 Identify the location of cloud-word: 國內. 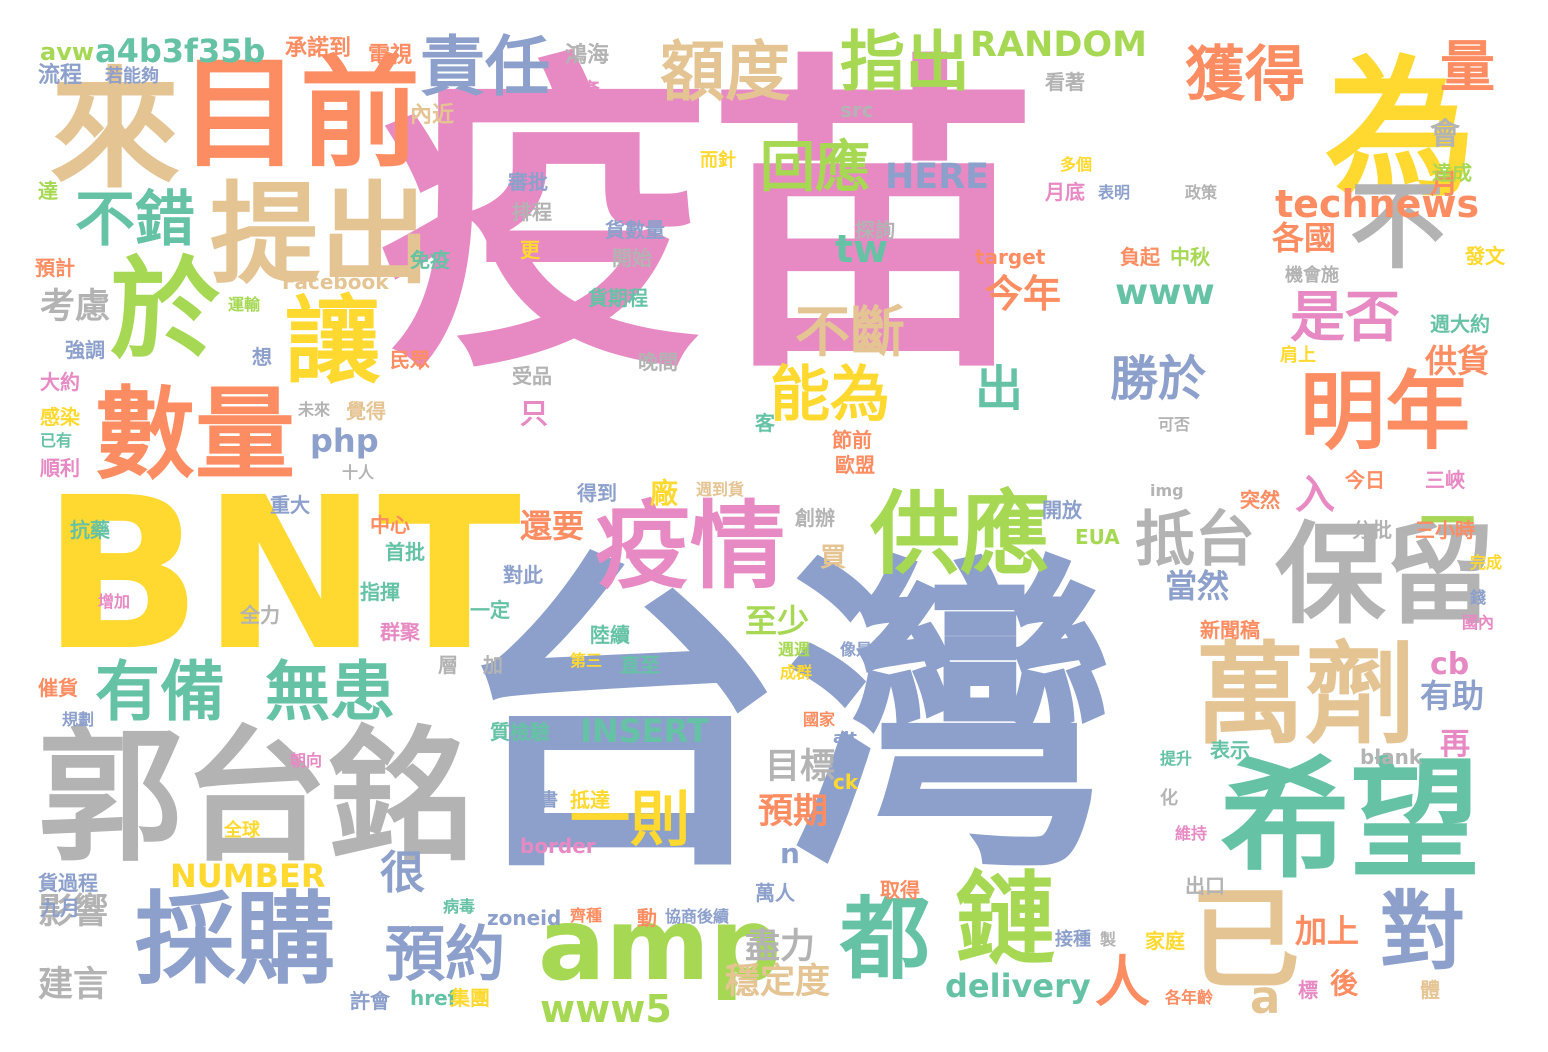
(1478, 622).